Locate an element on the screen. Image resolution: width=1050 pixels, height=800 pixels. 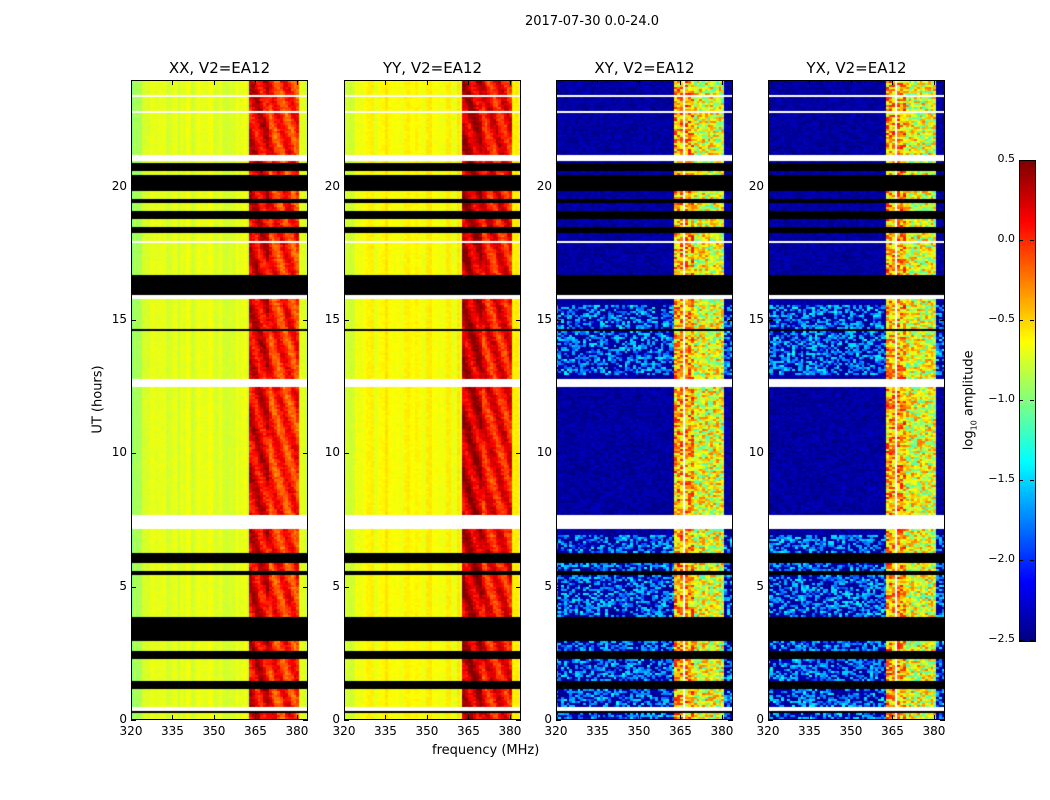
colorbar-tick-label: −1.5 is located at coordinates (1001, 478).